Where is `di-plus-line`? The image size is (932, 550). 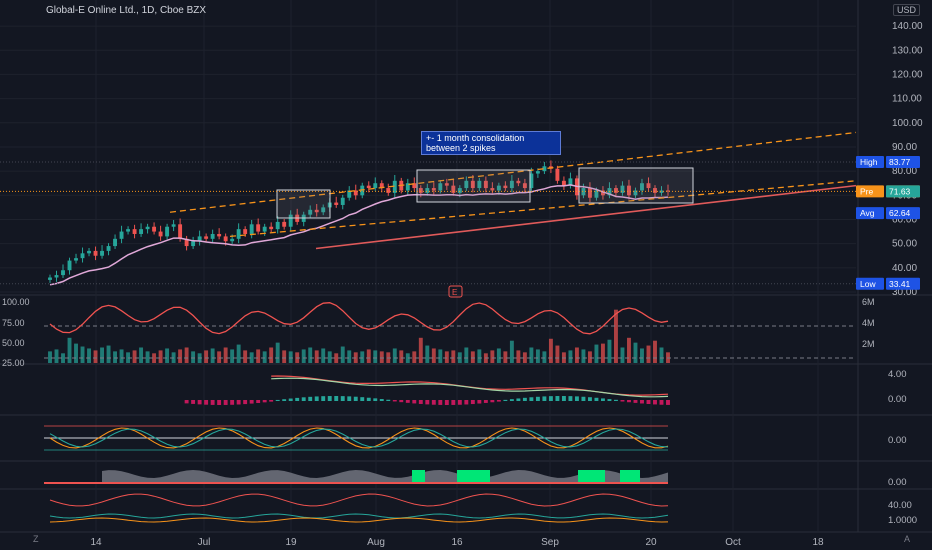 di-plus-line is located at coordinates (359, 516).